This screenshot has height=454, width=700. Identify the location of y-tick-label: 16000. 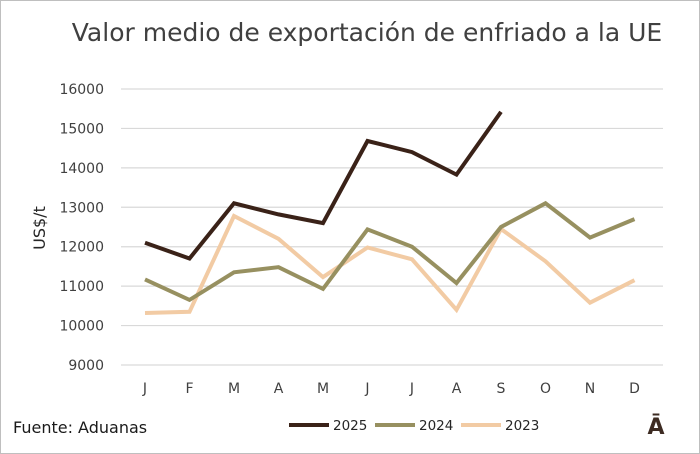
(81, 90).